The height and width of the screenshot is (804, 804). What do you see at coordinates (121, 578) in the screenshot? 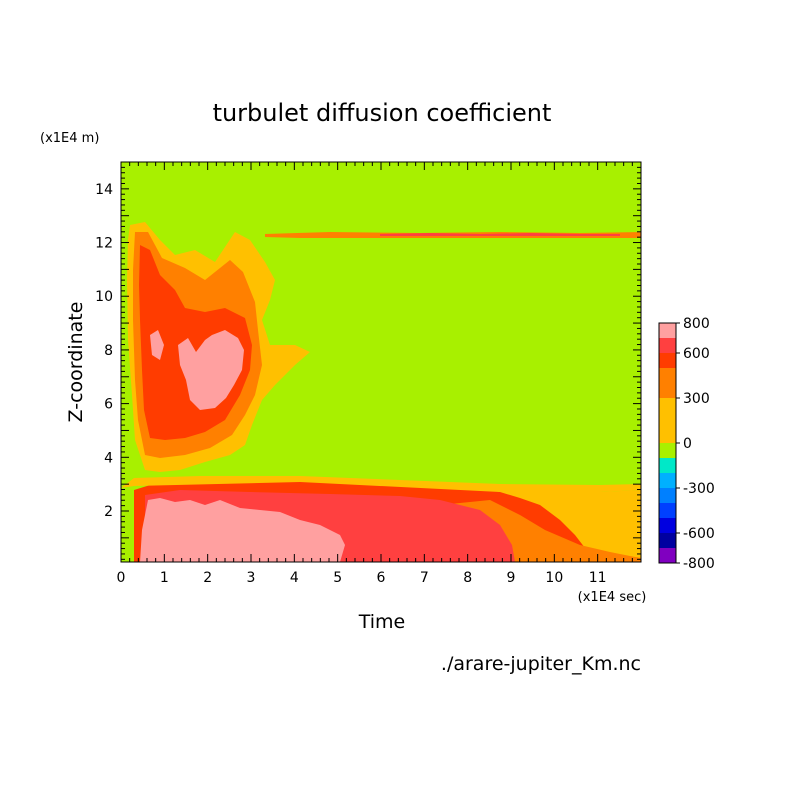
I see `x-tick-label: 0` at bounding box center [121, 578].